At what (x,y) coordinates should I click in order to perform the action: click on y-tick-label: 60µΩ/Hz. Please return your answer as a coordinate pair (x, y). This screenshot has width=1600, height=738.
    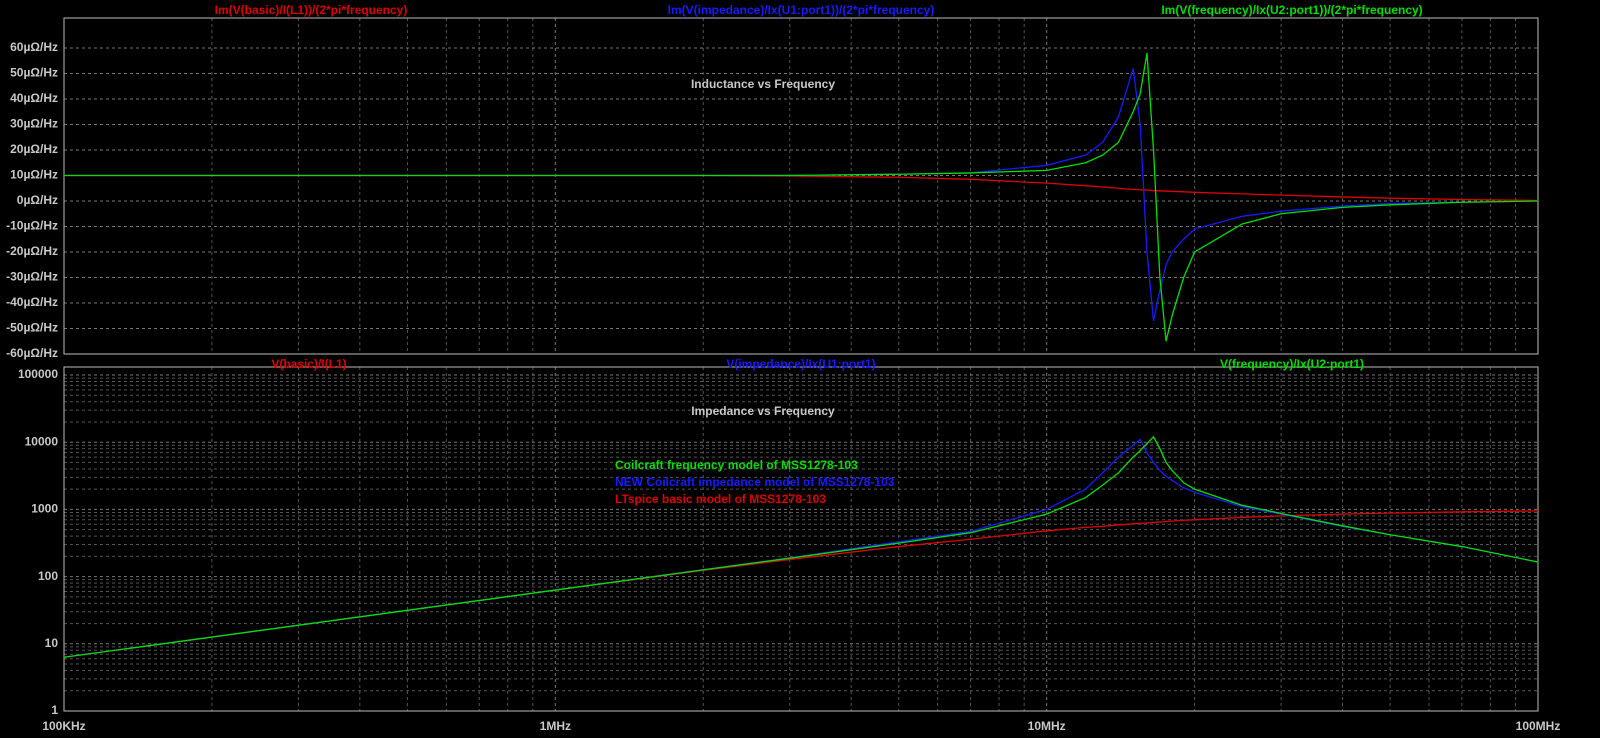
    Looking at the image, I should click on (34, 47).